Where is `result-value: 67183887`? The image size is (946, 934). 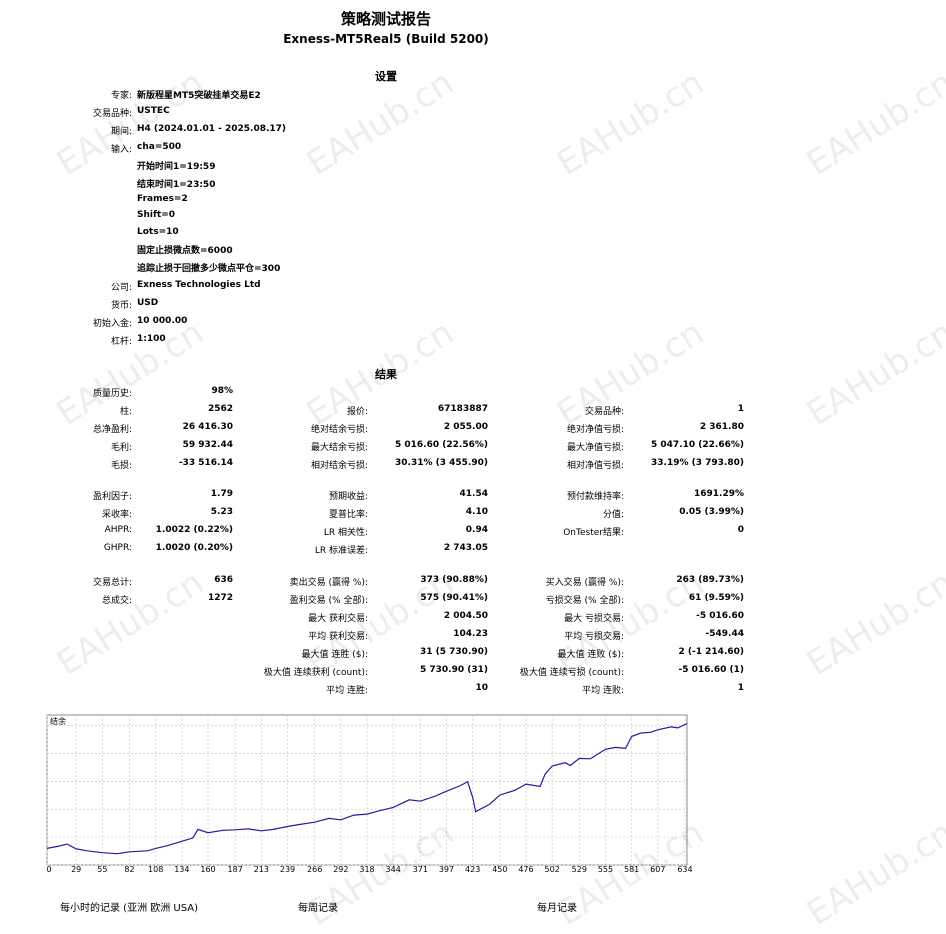 result-value: 67183887 is located at coordinates (462, 409).